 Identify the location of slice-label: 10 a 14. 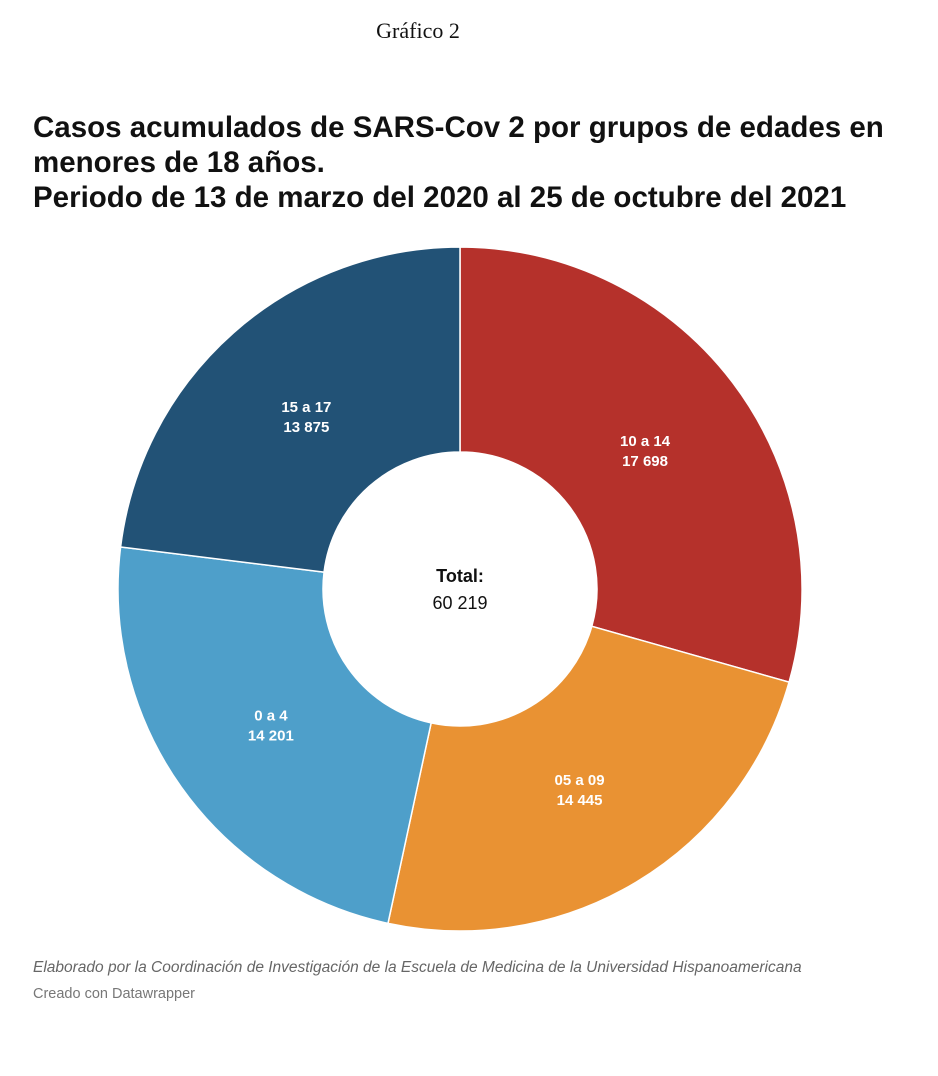
(645, 441).